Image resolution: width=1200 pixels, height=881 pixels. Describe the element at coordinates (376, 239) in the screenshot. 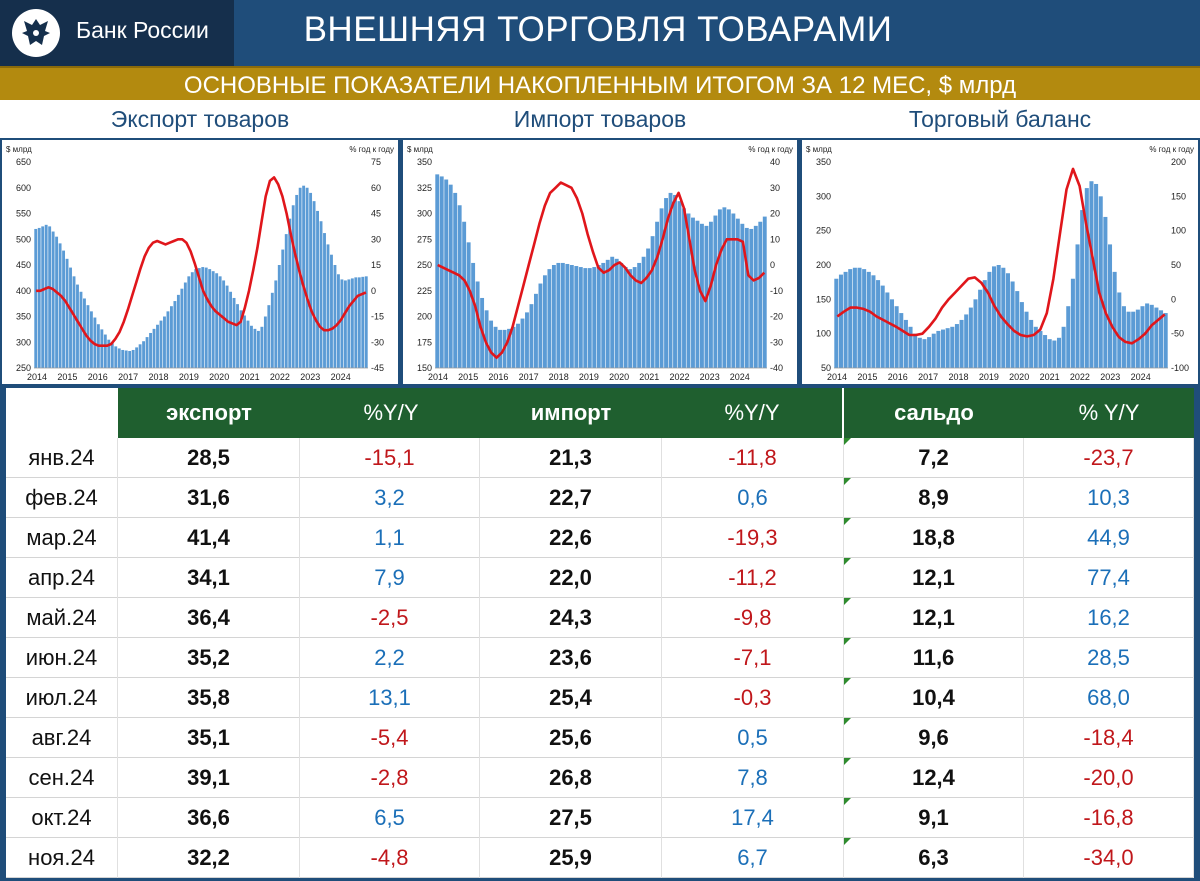

I see `y-tick-right: 30` at that location.